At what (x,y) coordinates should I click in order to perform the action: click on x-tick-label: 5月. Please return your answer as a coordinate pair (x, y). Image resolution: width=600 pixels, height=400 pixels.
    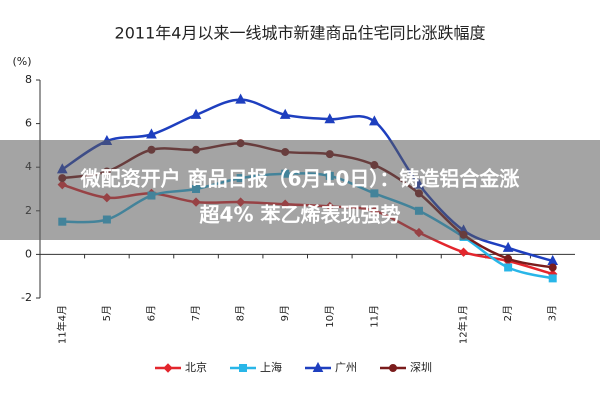
    Looking at the image, I should click on (107, 313).